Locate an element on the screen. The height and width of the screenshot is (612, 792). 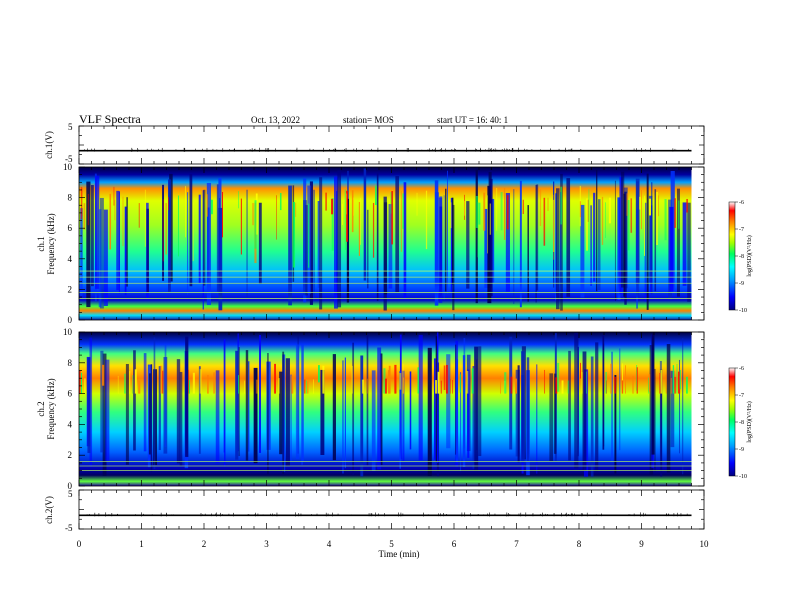
x-tick-label: 10 is located at coordinates (705, 544).